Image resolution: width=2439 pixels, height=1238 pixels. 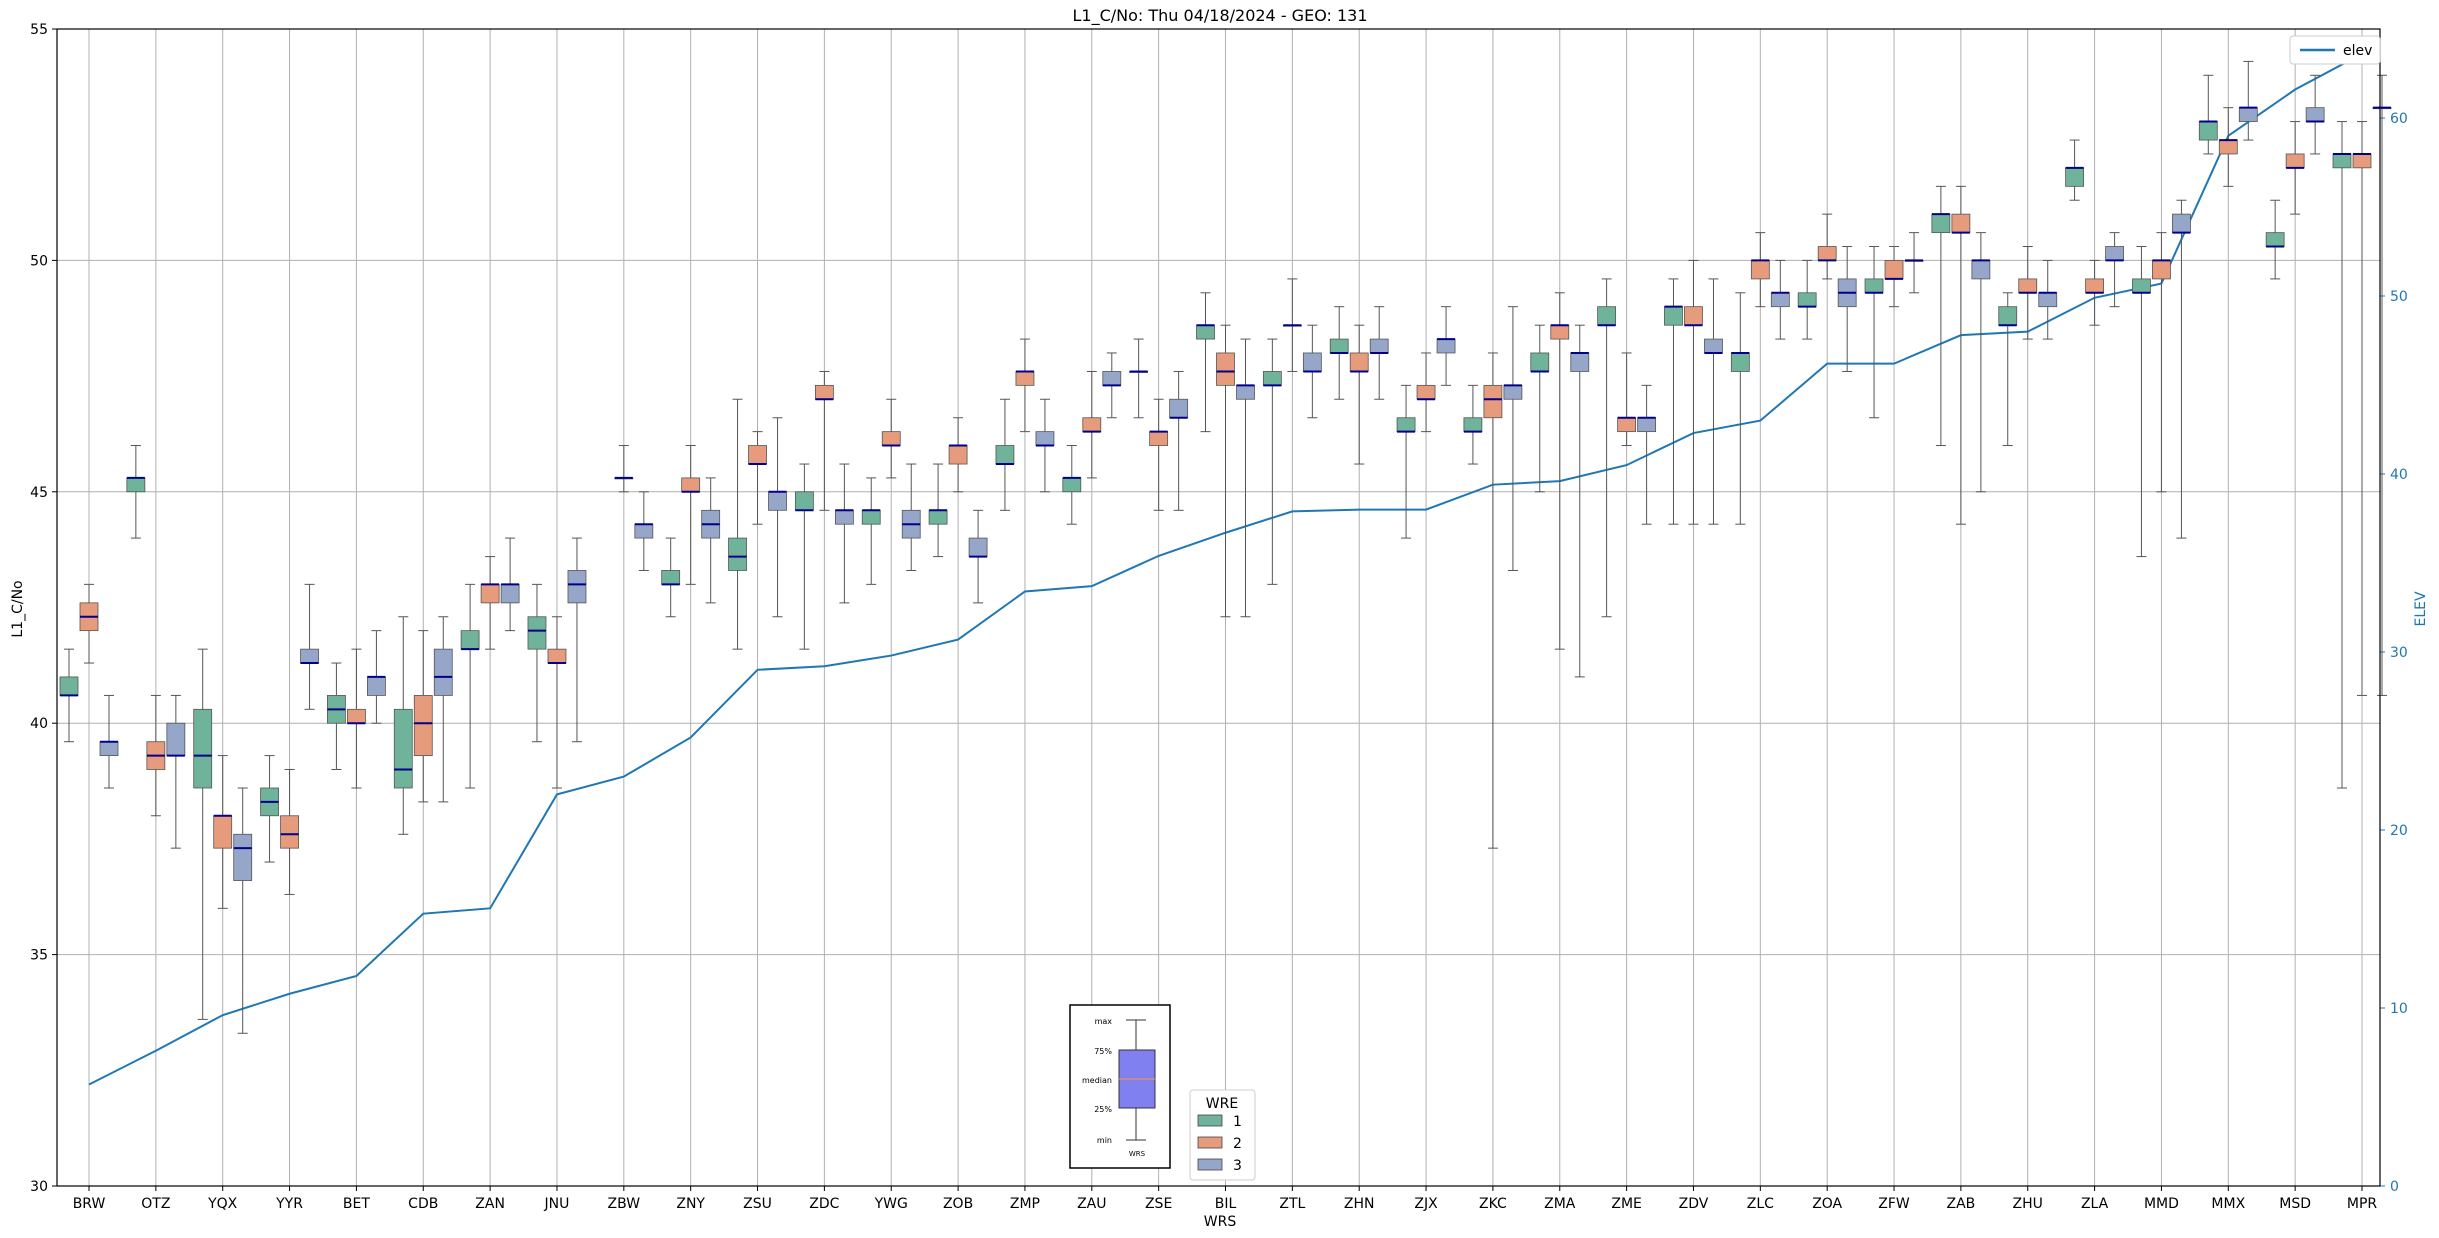 I want to click on box-zhu-wre3, so click(x=2048, y=299).